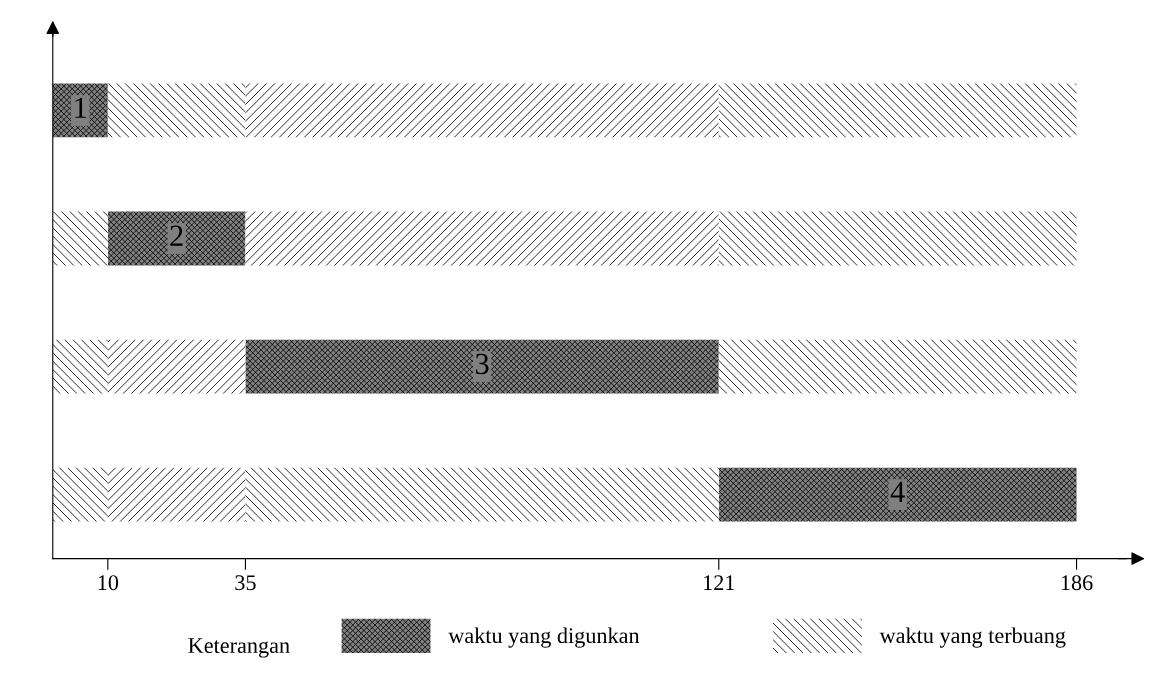  Describe the element at coordinates (972, 637) in the screenshot. I see `legend-label: waktu yang terbuang` at that location.